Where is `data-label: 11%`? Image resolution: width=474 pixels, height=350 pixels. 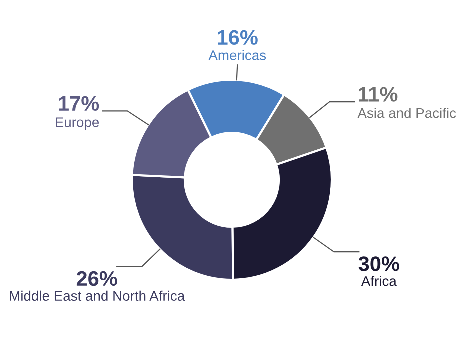
data-label: 11% is located at coordinates (378, 94).